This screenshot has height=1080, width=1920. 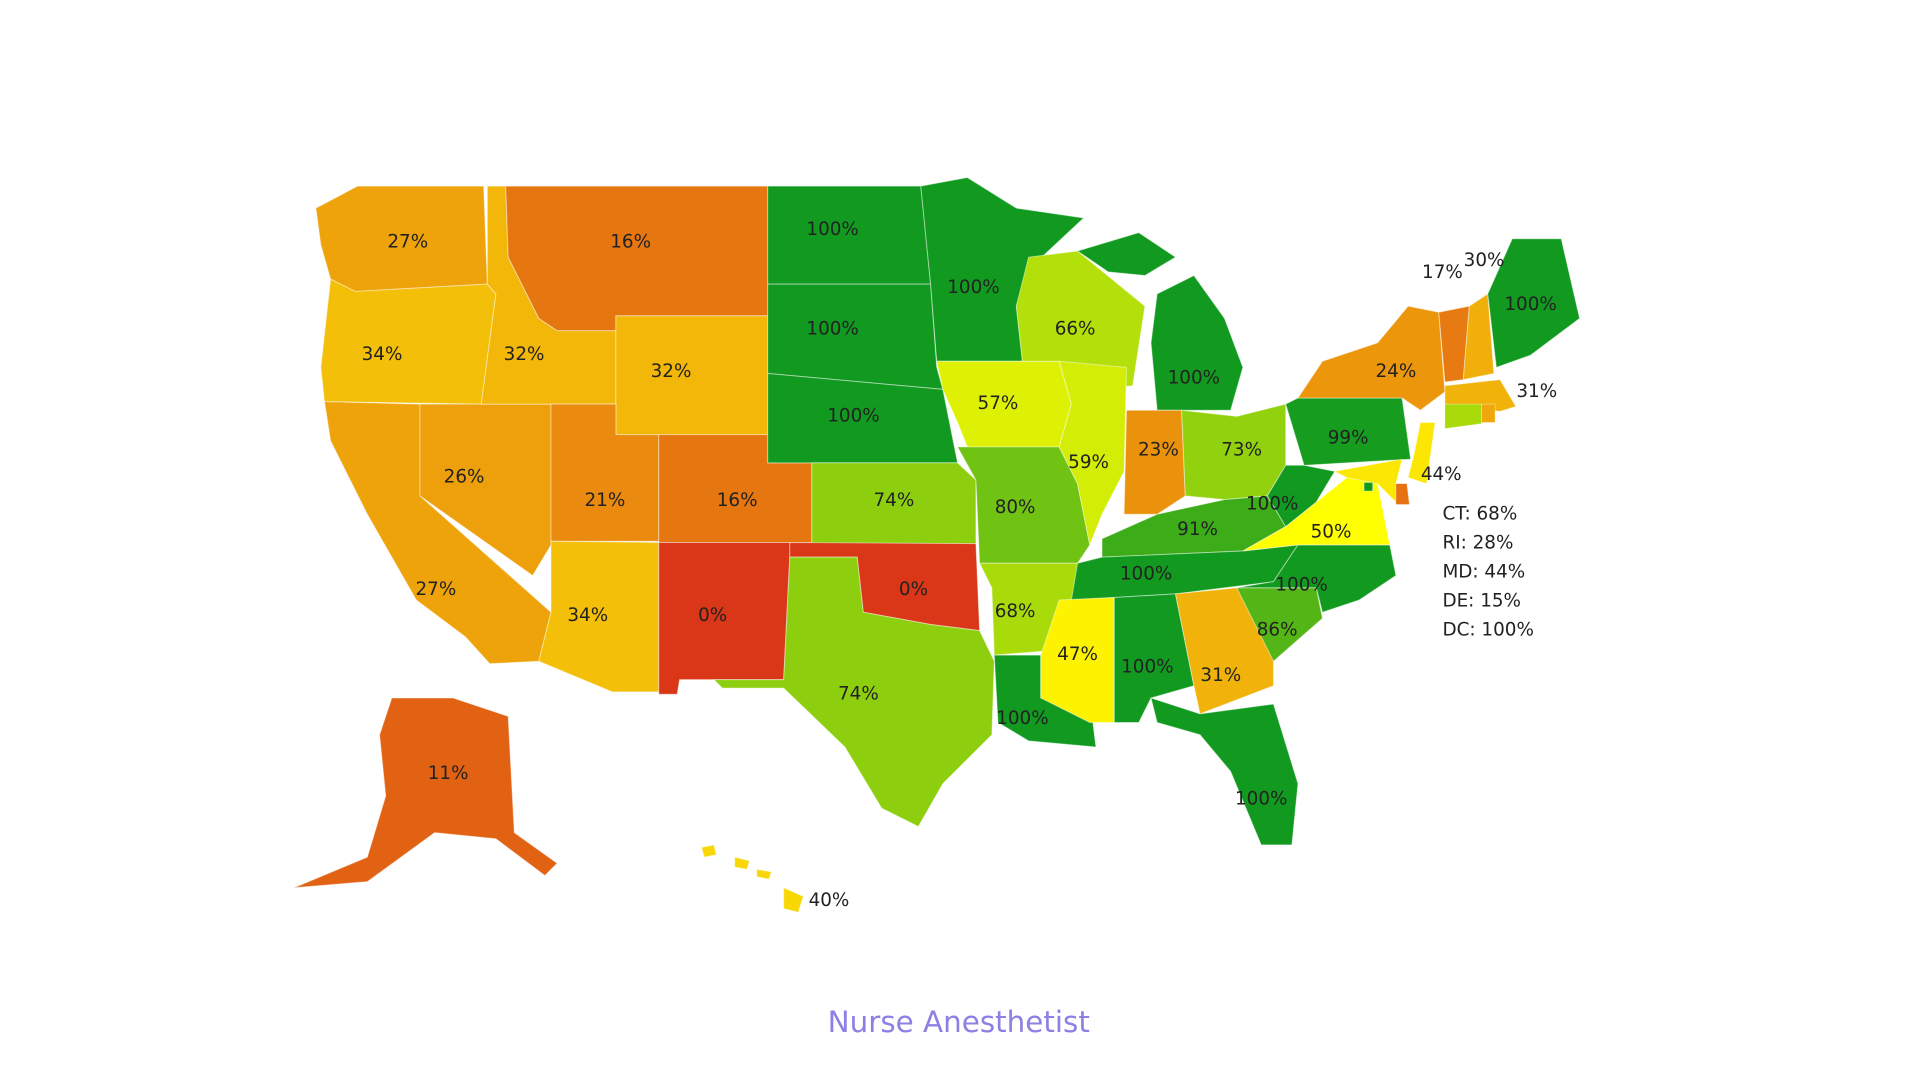 I want to click on state-label: 30%, so click(x=1484, y=260).